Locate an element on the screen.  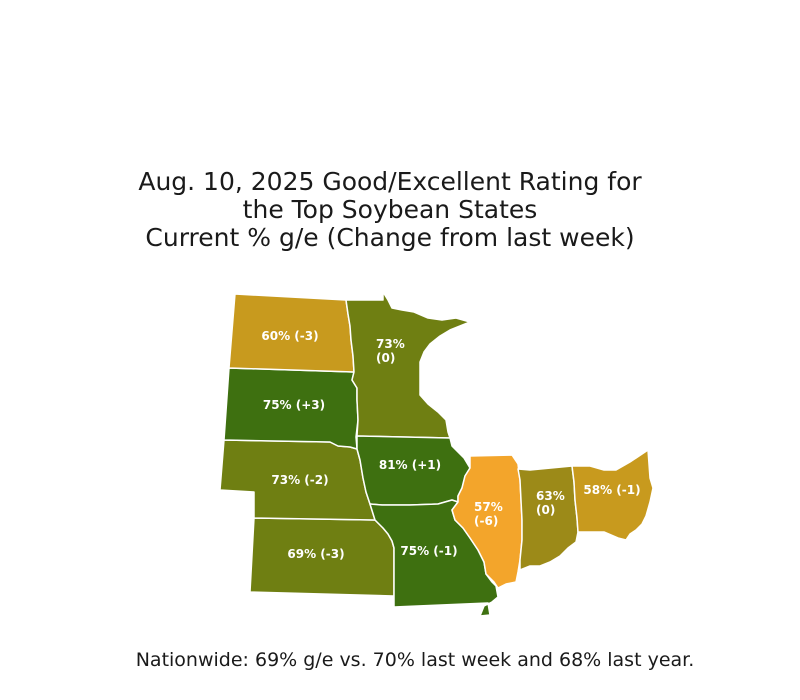
label-indiana-change: (0) is located at coordinates (545, 510).